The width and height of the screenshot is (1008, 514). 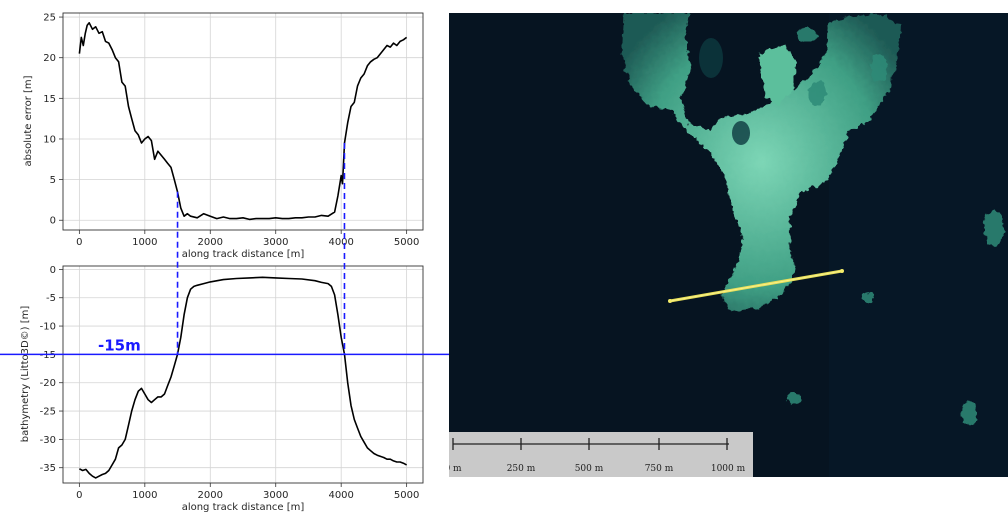 What do you see at coordinates (53, 221) in the screenshot?
I see `error-chart-ytick-label: 0` at bounding box center [53, 221].